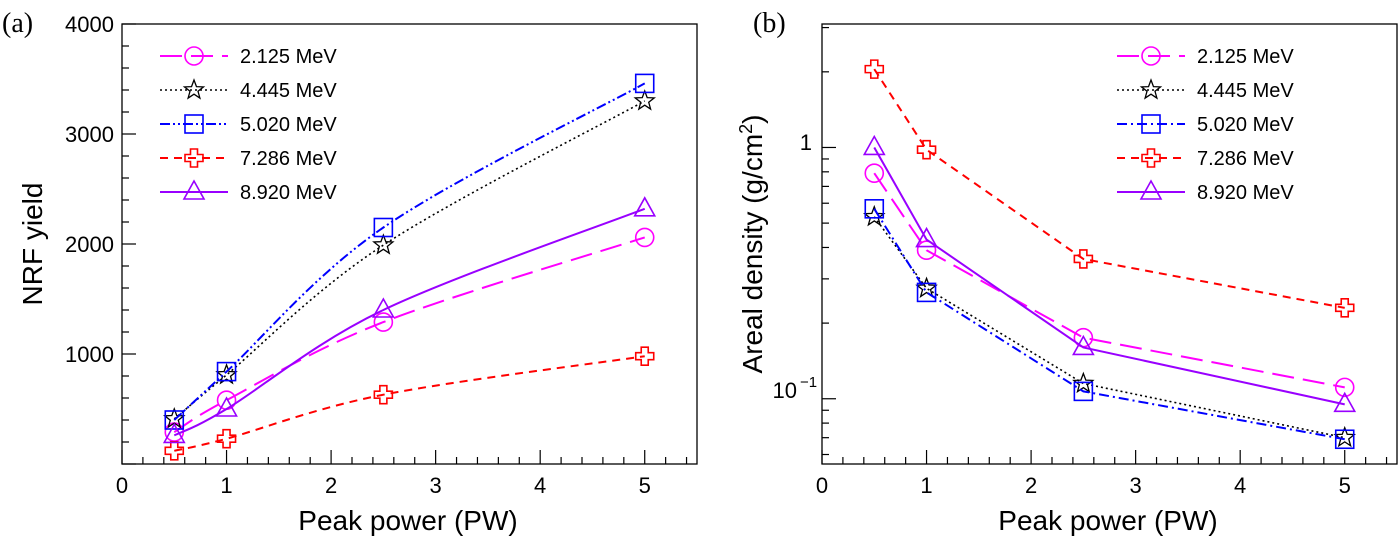 The height and width of the screenshot is (539, 1400). Describe the element at coordinates (89, 354) in the screenshot. I see `panel-a-ytick-label: 1000` at that location.